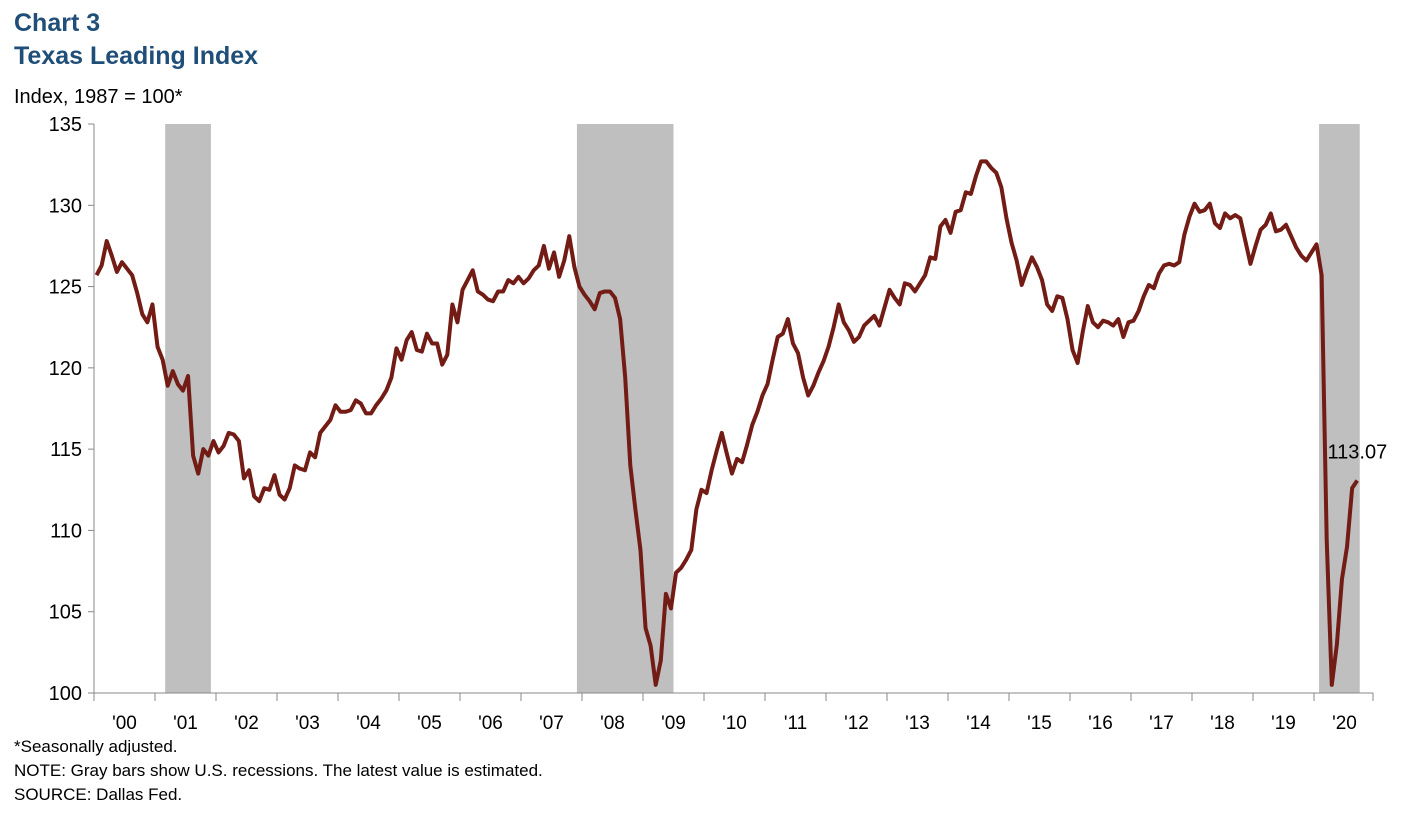  I want to click on x-tick-label: '14, so click(978, 723).